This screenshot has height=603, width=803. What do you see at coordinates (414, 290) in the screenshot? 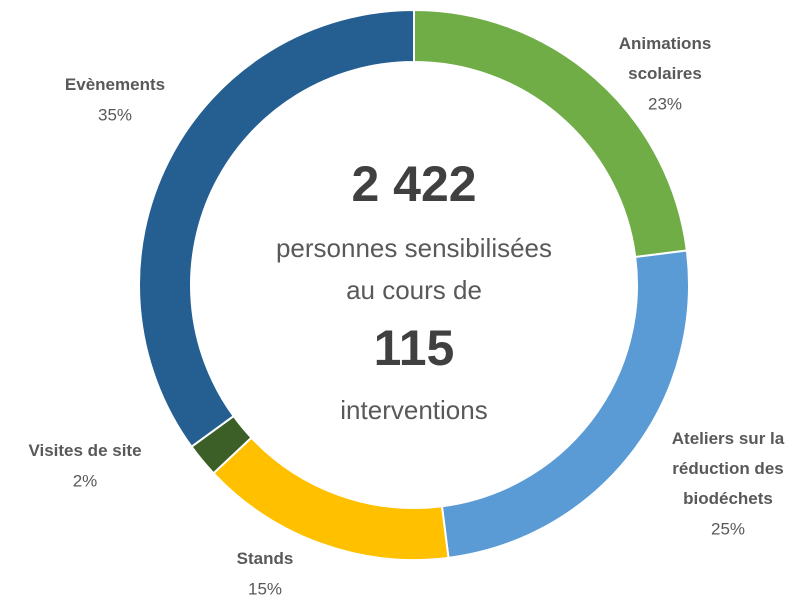
I see `center-text: au cours de` at bounding box center [414, 290].